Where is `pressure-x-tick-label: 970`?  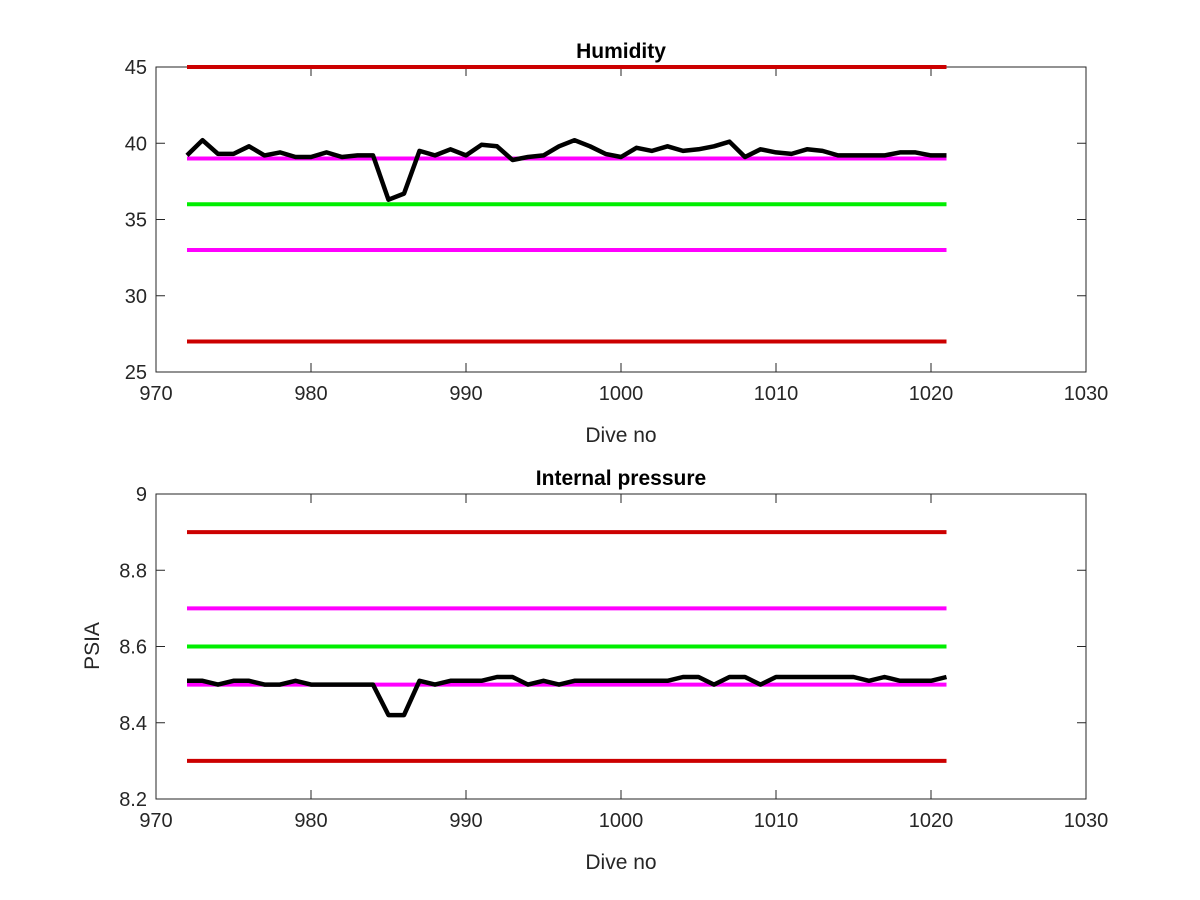 pressure-x-tick-label: 970 is located at coordinates (155, 821).